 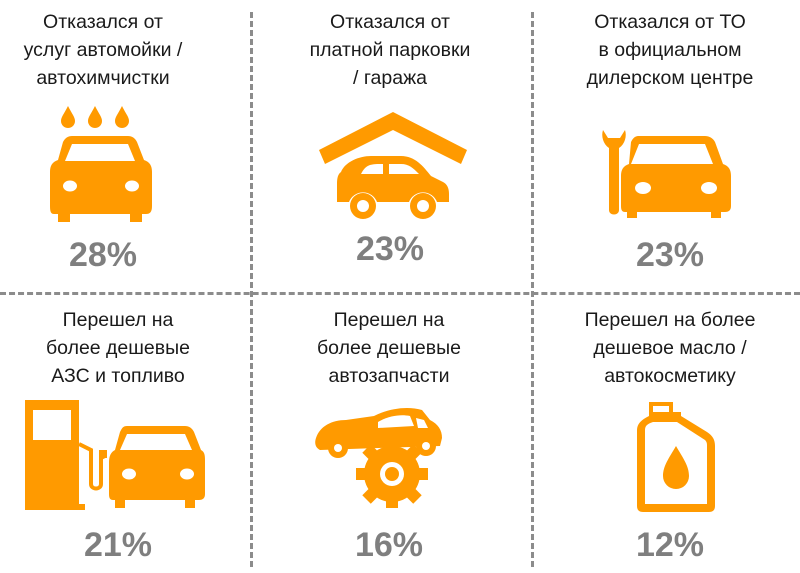 What do you see at coordinates (105, 167) in the screenshot?
I see `car-wash-icon` at bounding box center [105, 167].